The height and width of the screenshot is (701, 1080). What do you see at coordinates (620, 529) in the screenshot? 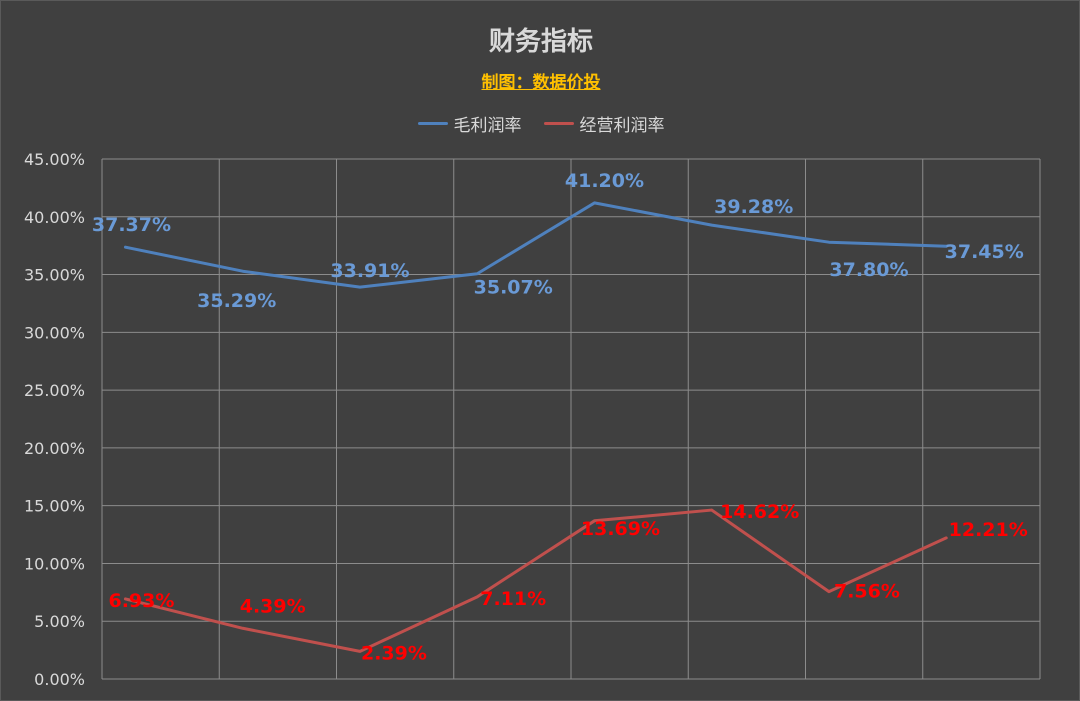
I see `data-label: 13.69%` at bounding box center [620, 529].